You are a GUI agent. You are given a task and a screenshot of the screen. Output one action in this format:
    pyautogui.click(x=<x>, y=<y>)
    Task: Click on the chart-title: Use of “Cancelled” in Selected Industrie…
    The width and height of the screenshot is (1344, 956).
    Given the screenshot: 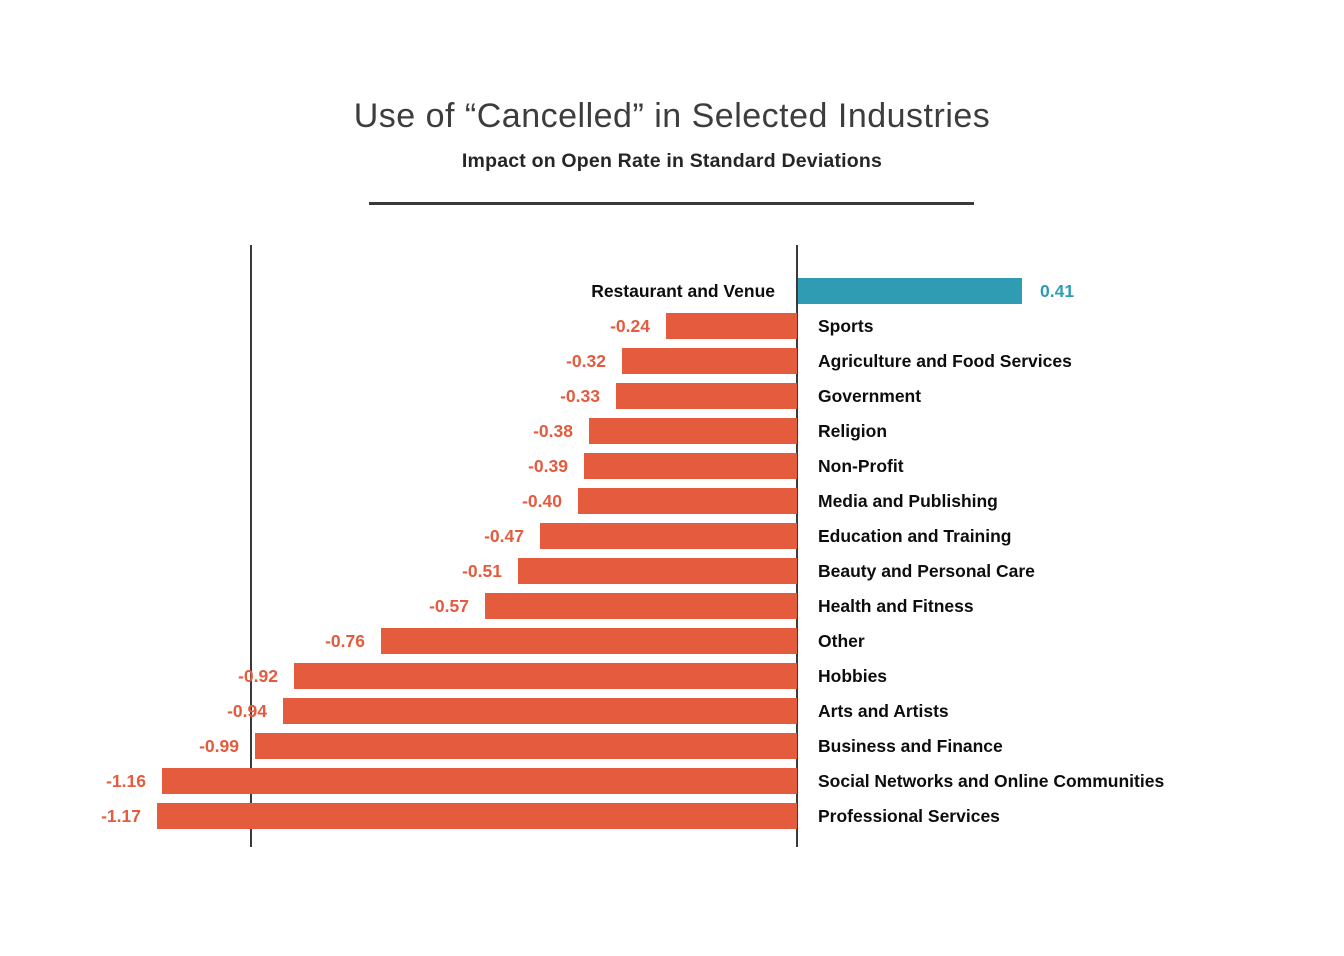 What is the action you would take?
    pyautogui.click(x=672, y=116)
    